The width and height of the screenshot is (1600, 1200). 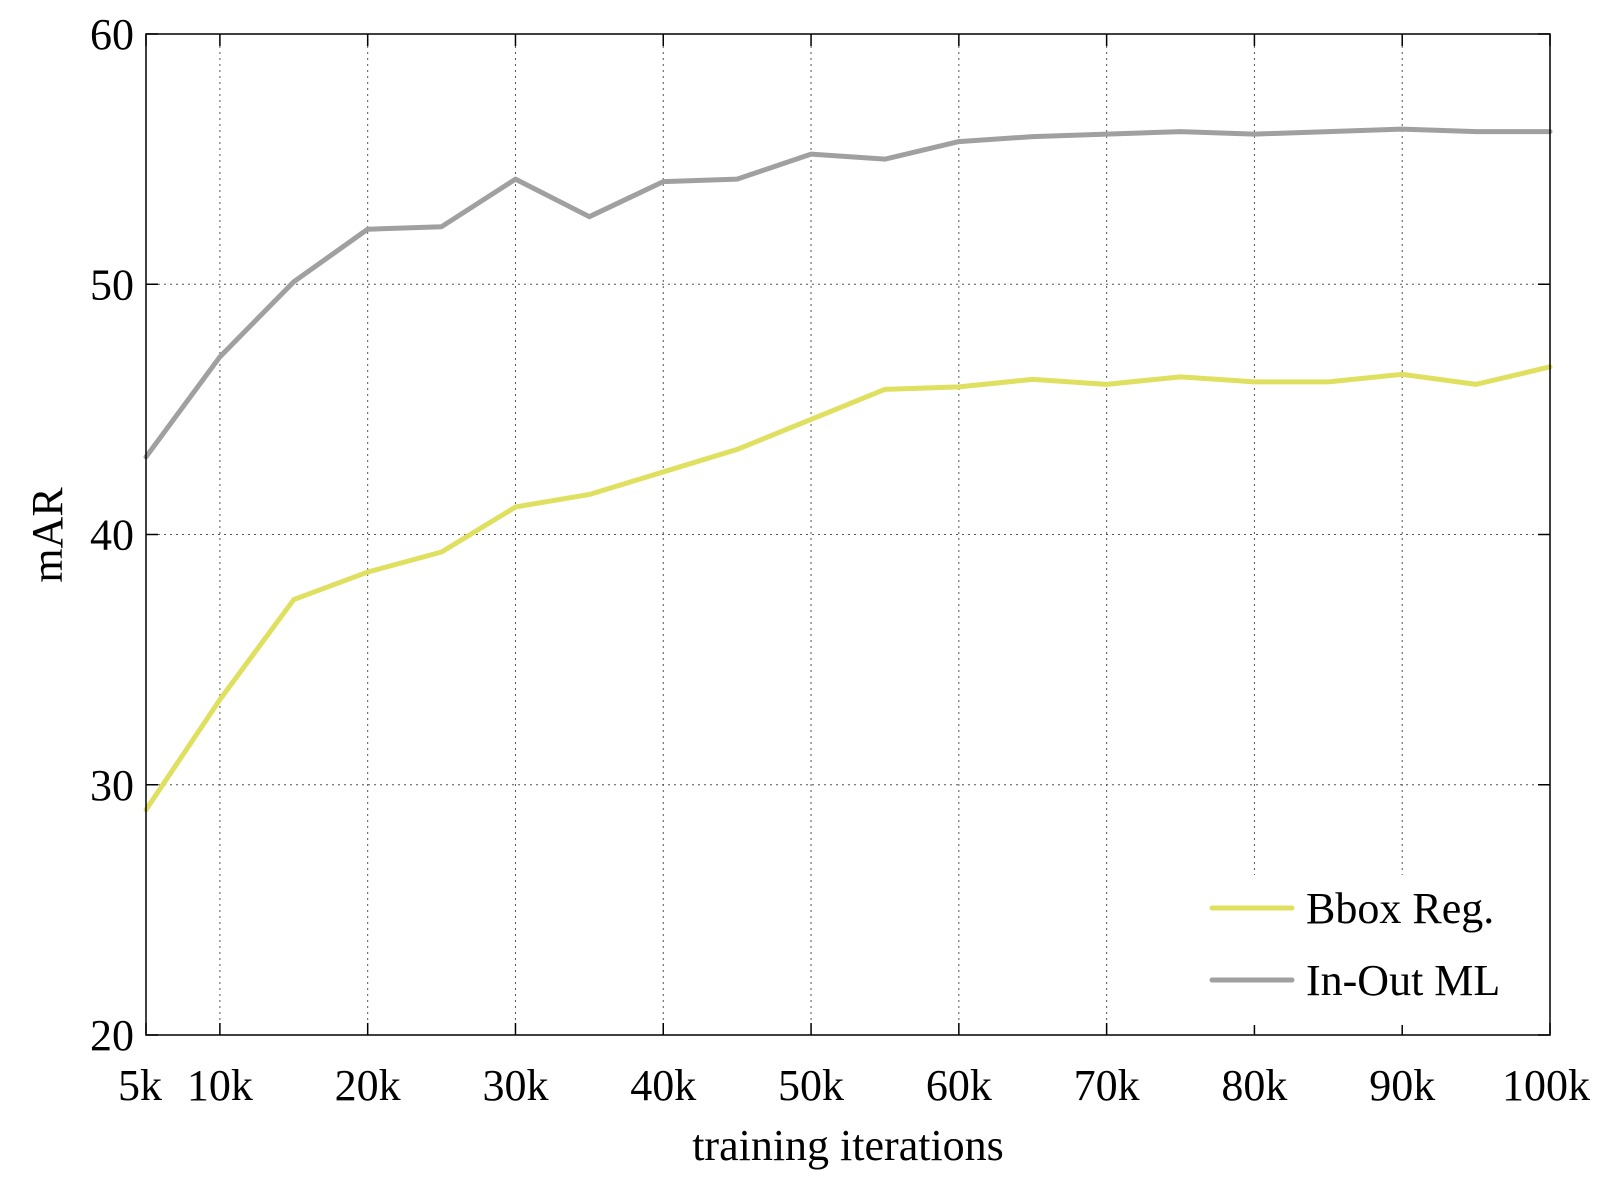 I want to click on x-tick-label: 90k, so click(x=1402, y=1085).